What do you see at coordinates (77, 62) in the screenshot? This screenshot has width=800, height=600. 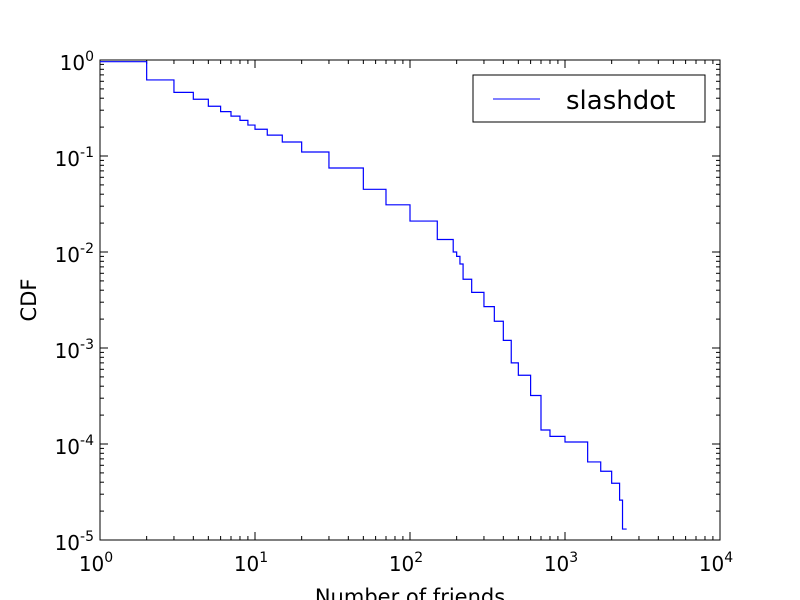 I see `y-tick-label: 10⁰` at bounding box center [77, 62].